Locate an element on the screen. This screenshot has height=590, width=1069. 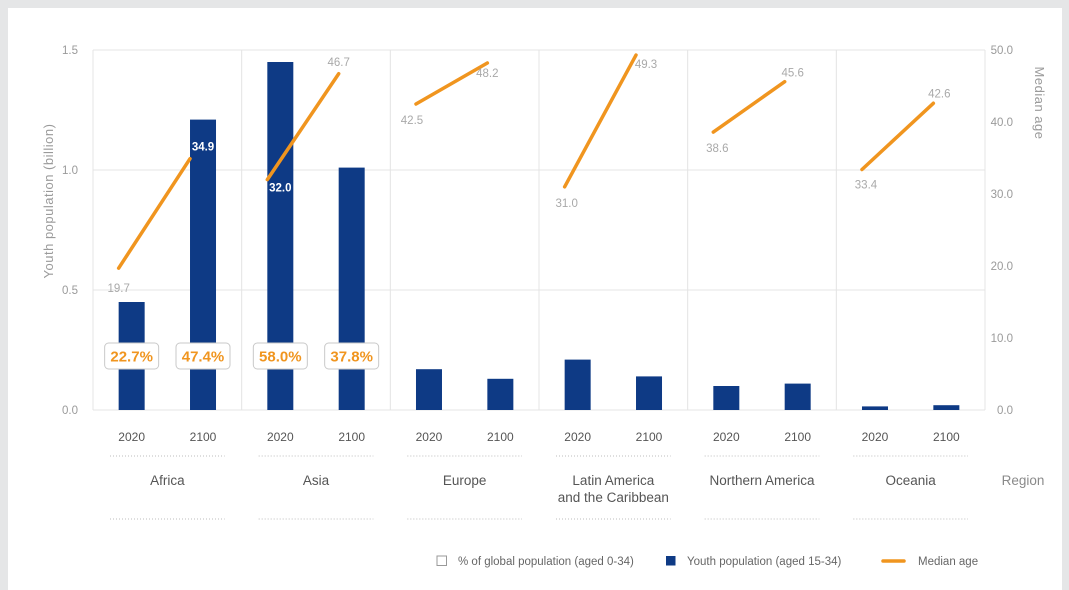
region-label: Northern America is located at coordinates (762, 480).